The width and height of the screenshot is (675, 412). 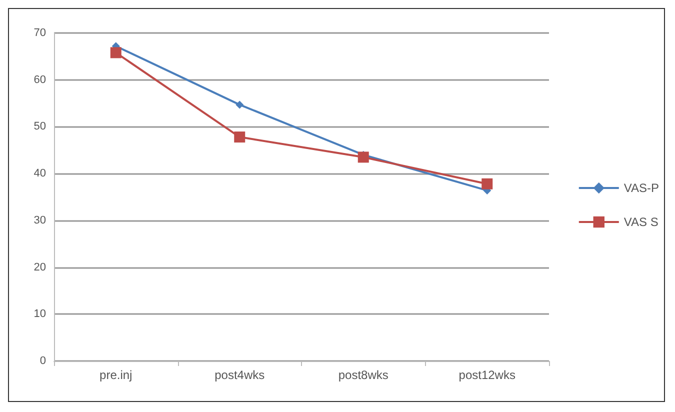 What do you see at coordinates (642, 188) in the screenshot?
I see `legend-label: VAS-P` at bounding box center [642, 188].